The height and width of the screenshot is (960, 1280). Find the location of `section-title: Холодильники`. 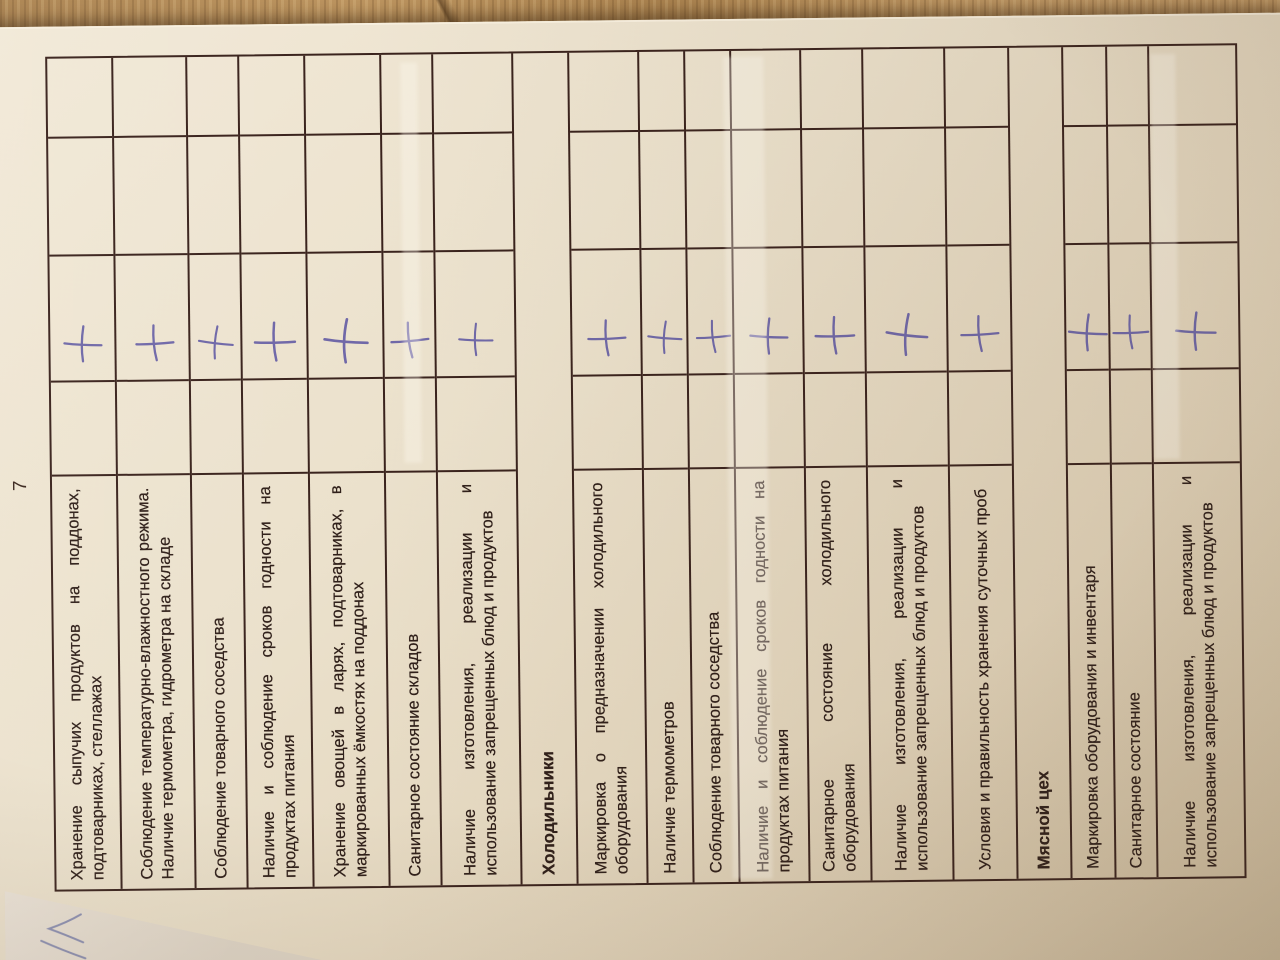

section-title: Холодильники is located at coordinates (548, 813).